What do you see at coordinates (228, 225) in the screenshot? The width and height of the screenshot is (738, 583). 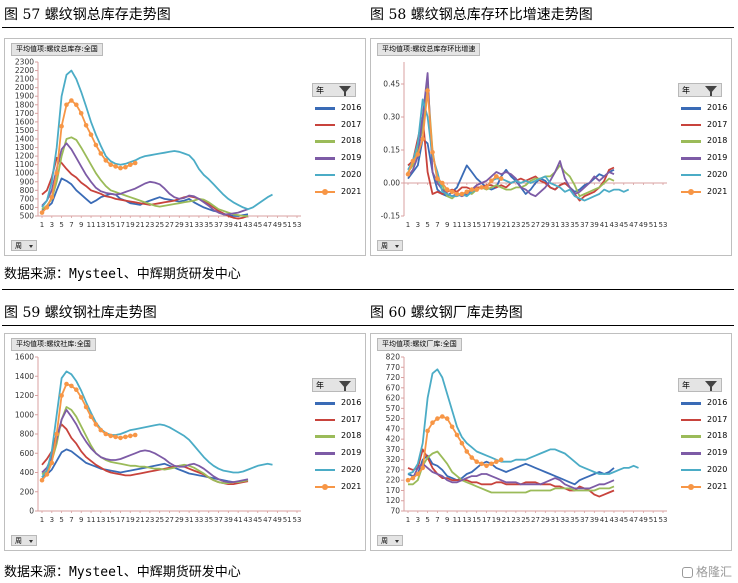 I see `x-tick-label: 39` at bounding box center [228, 225].